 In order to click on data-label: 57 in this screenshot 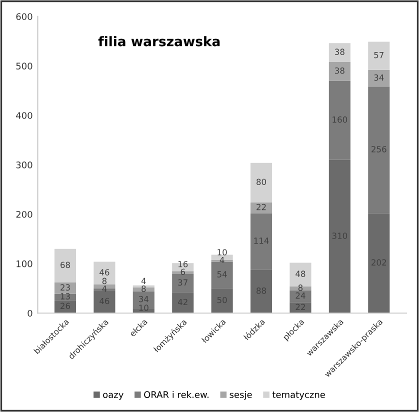, I will do `click(379, 55)`.